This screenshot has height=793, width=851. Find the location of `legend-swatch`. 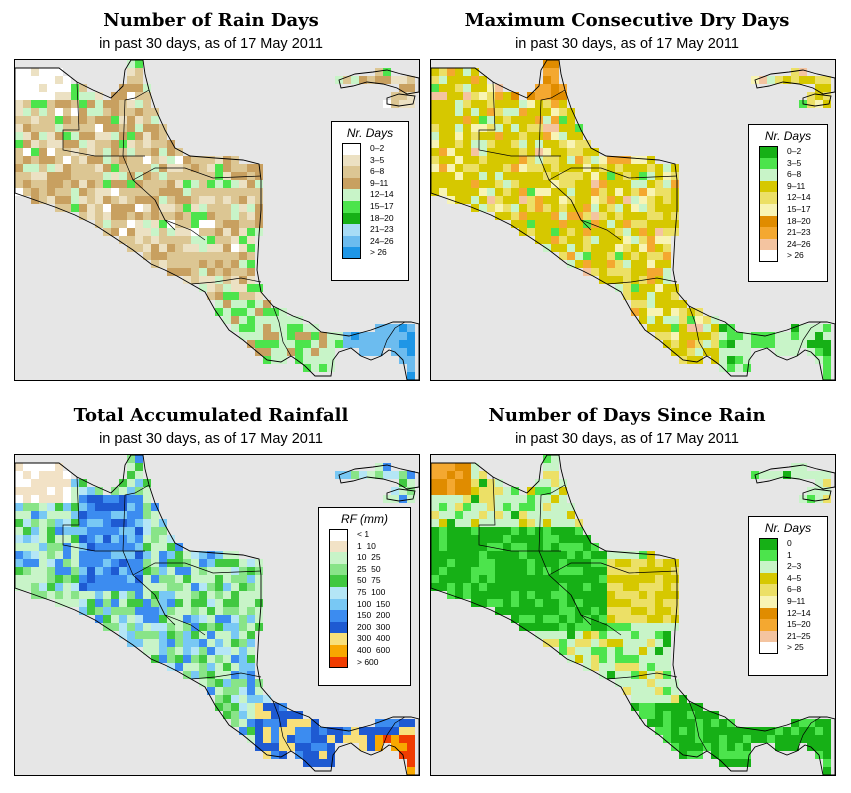

legend-swatch is located at coordinates (351, 195).